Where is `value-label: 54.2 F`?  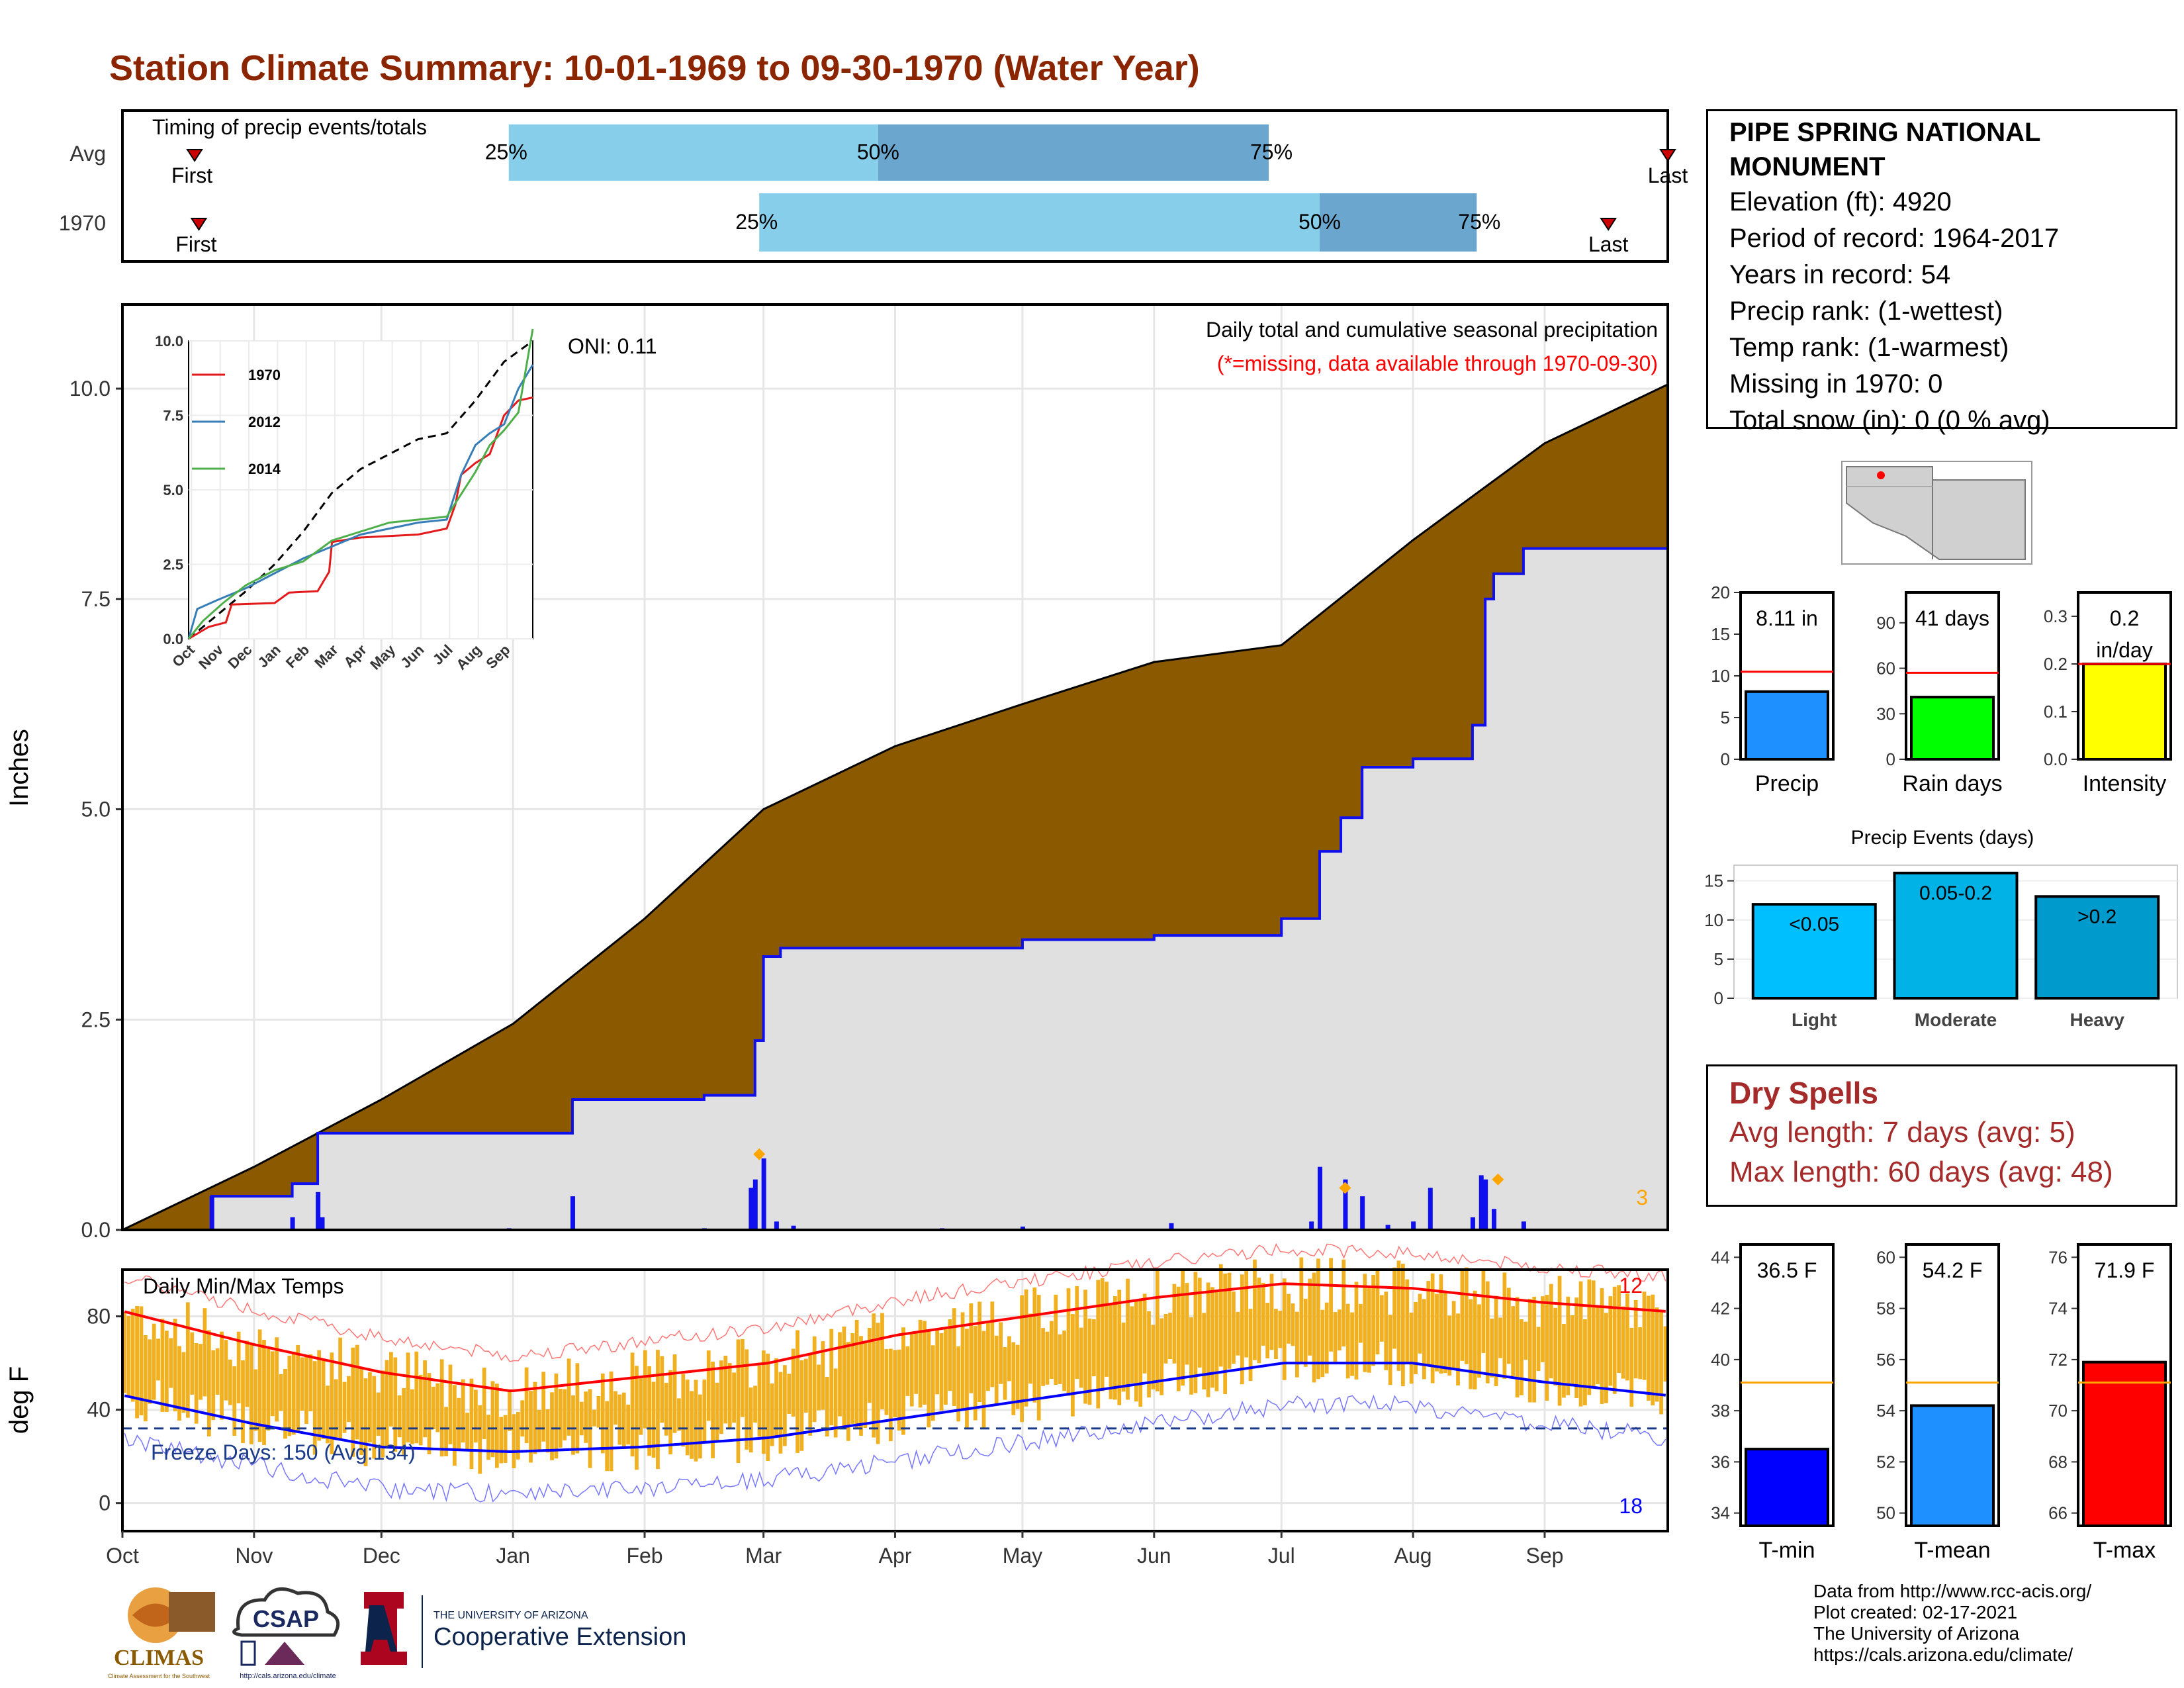 value-label: 54.2 F is located at coordinates (1953, 1270).